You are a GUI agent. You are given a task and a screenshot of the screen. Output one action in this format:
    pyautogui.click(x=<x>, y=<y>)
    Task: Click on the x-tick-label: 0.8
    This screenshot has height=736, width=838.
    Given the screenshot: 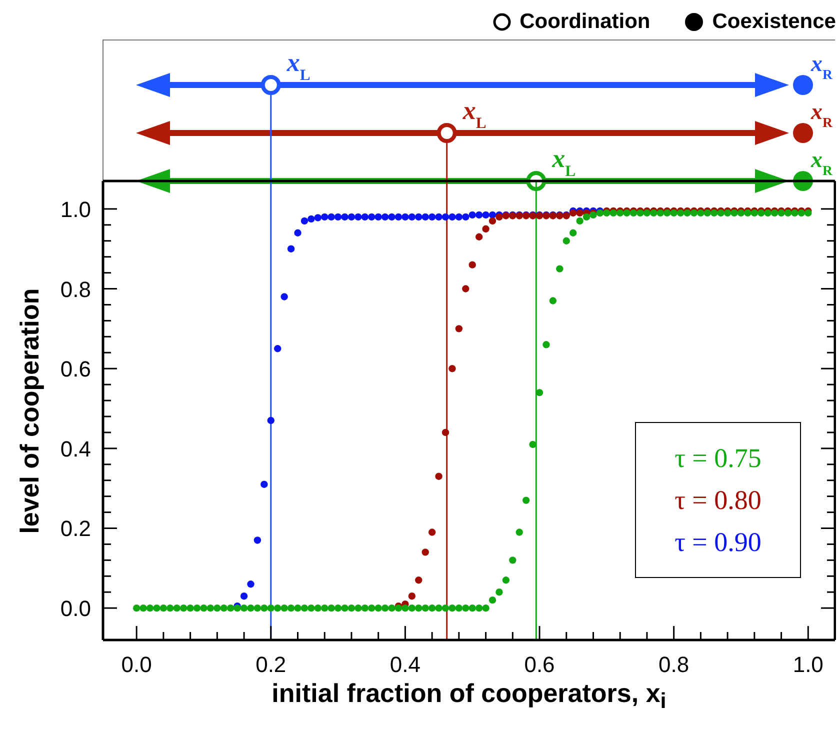 What is the action you would take?
    pyautogui.click(x=674, y=664)
    